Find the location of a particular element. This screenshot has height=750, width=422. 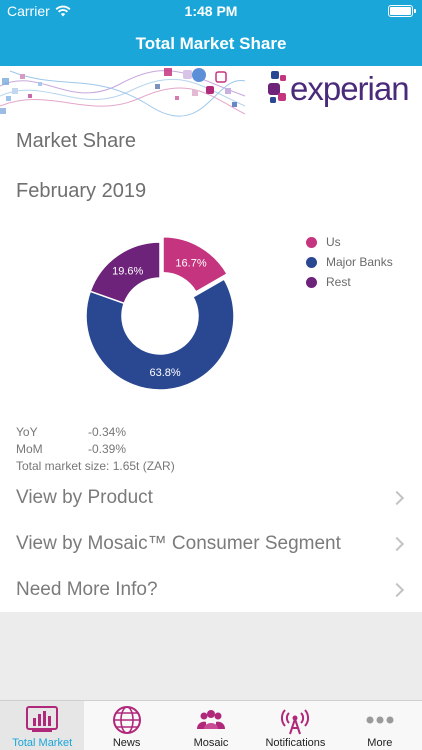

tab-total-market: Total Market is located at coordinates (42, 725).